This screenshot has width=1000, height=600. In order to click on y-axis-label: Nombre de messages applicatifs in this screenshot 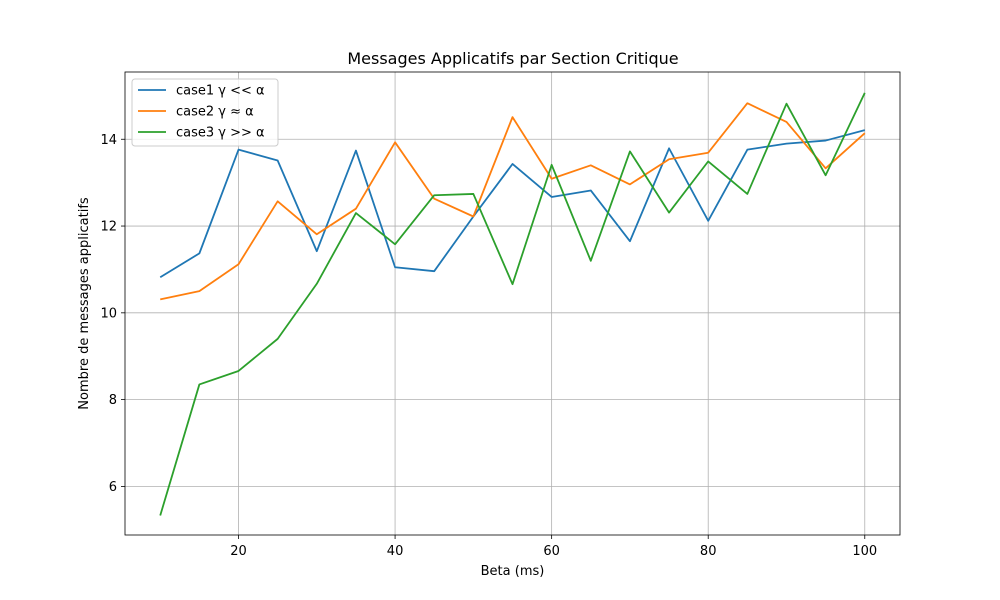, I will do `click(84, 303)`.